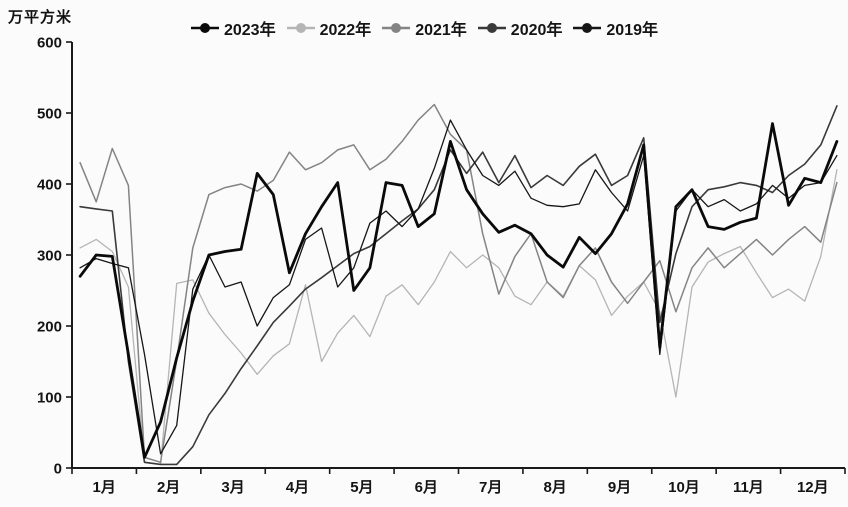 This screenshot has width=848, height=507. I want to click on y-tick-label: 400, so click(49, 185).